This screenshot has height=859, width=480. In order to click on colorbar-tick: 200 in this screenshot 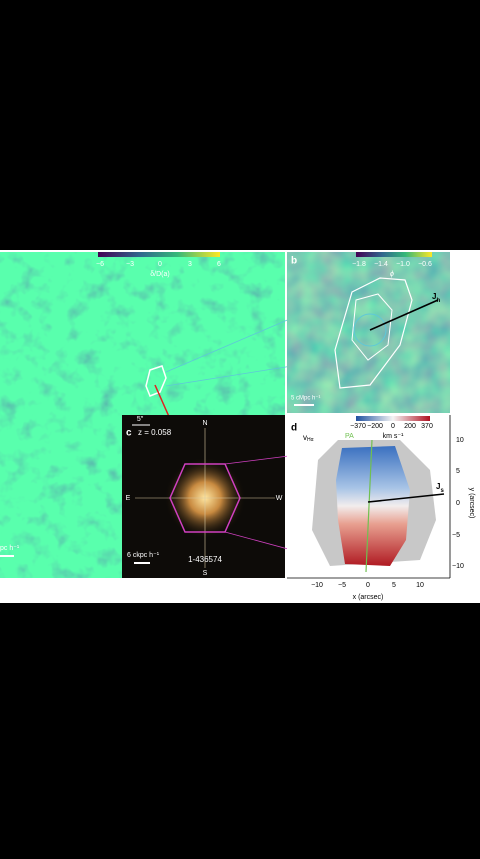, I will do `click(410, 426)`.